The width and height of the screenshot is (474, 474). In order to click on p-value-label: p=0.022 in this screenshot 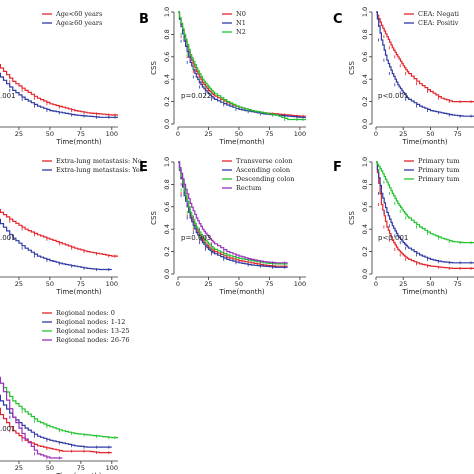, I will do `click(196, 96)`.